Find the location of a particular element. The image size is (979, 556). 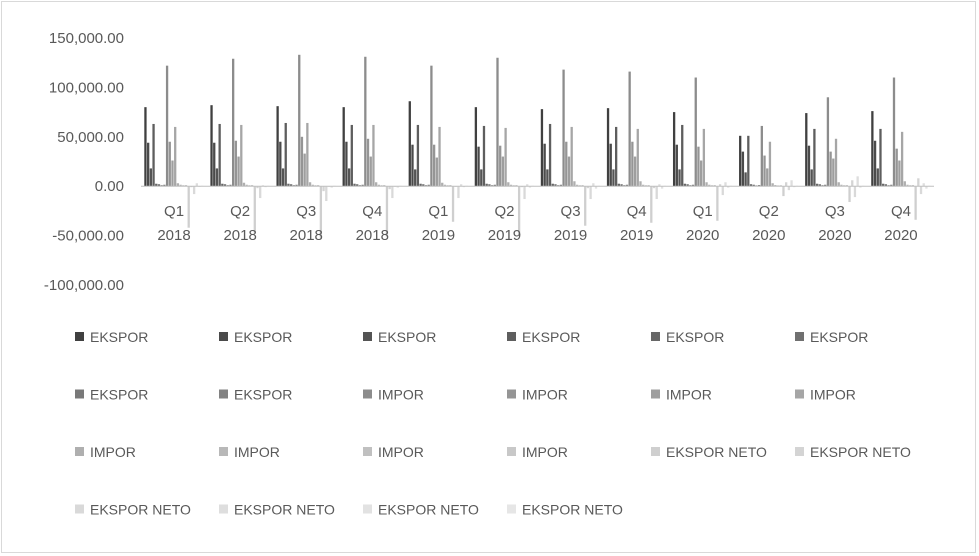

x-tick-label-quarter: Q2 is located at coordinates (769, 211).